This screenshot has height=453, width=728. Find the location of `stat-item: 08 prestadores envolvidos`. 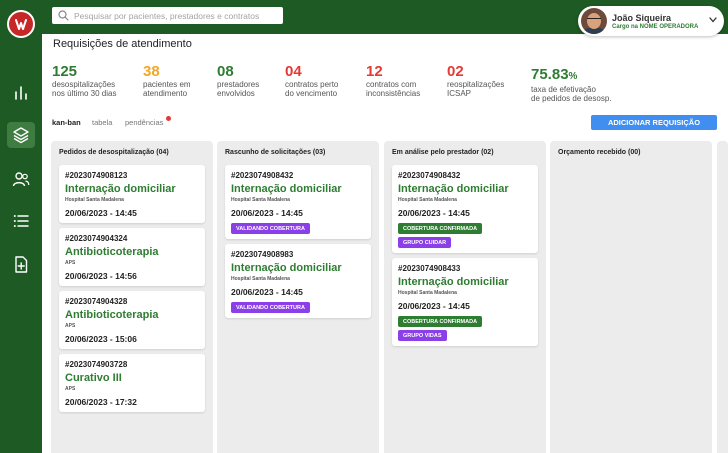

stat-item: 08 prestadores envolvidos is located at coordinates (238, 81).